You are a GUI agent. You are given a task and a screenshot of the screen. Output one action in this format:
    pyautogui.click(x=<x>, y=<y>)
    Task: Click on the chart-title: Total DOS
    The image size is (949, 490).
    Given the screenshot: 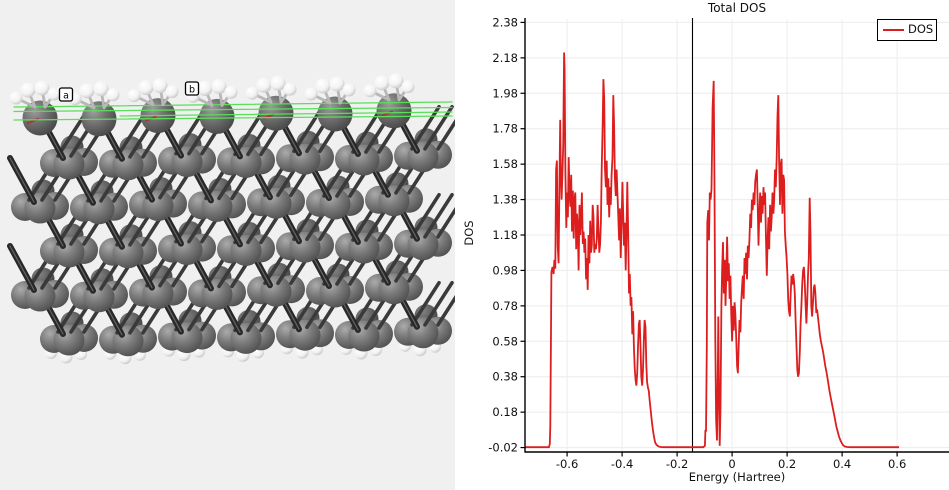 What is the action you would take?
    pyautogui.click(x=737, y=8)
    